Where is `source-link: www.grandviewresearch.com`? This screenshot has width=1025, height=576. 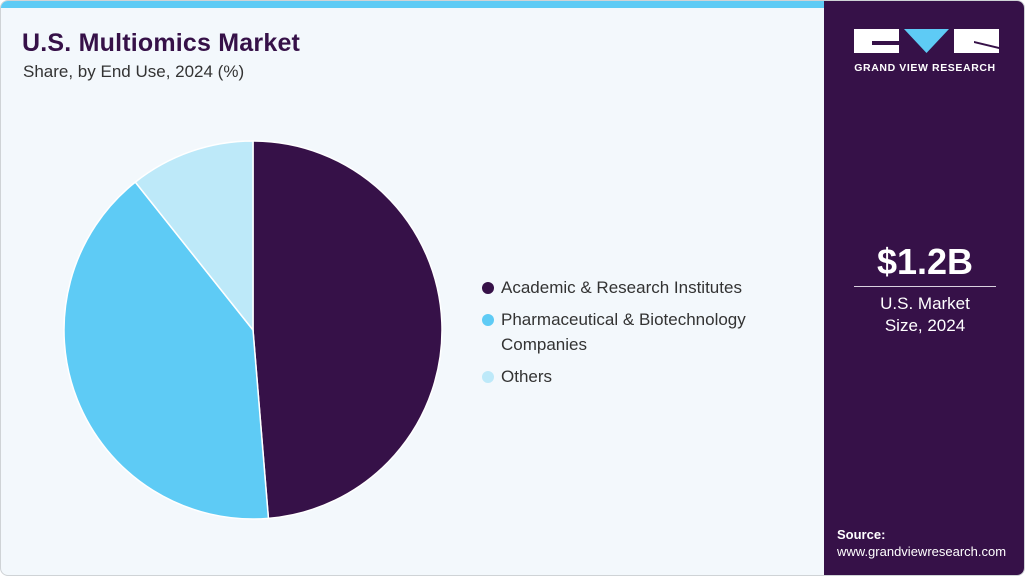 source-link: www.grandviewresearch.com is located at coordinates (922, 551).